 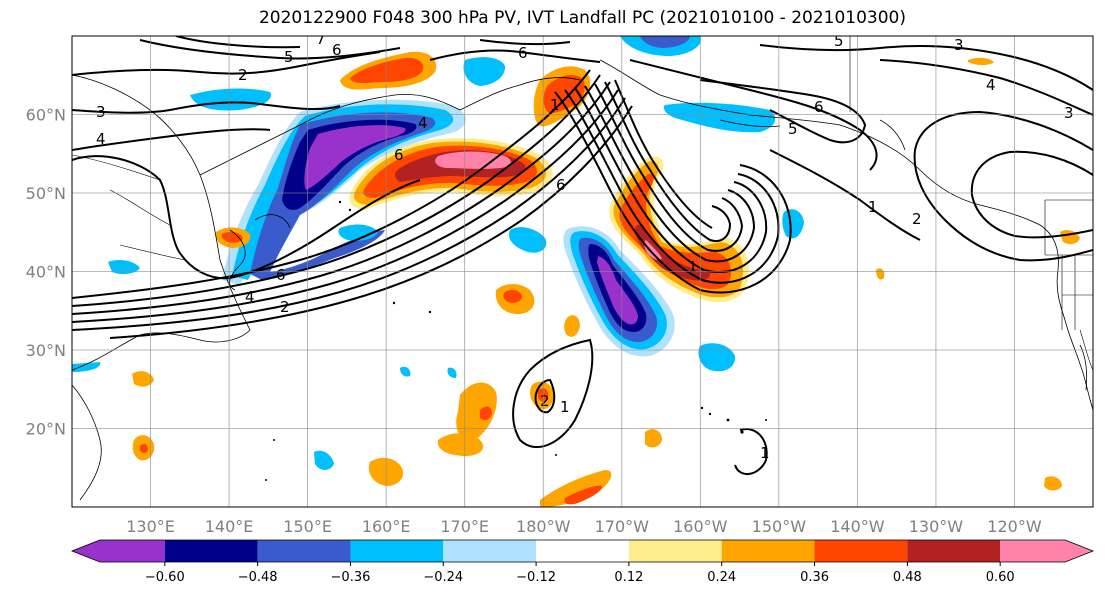 What do you see at coordinates (355, 157) in the screenshot?
I see `neg-anomaly-kamchatka-strong` at bounding box center [355, 157].